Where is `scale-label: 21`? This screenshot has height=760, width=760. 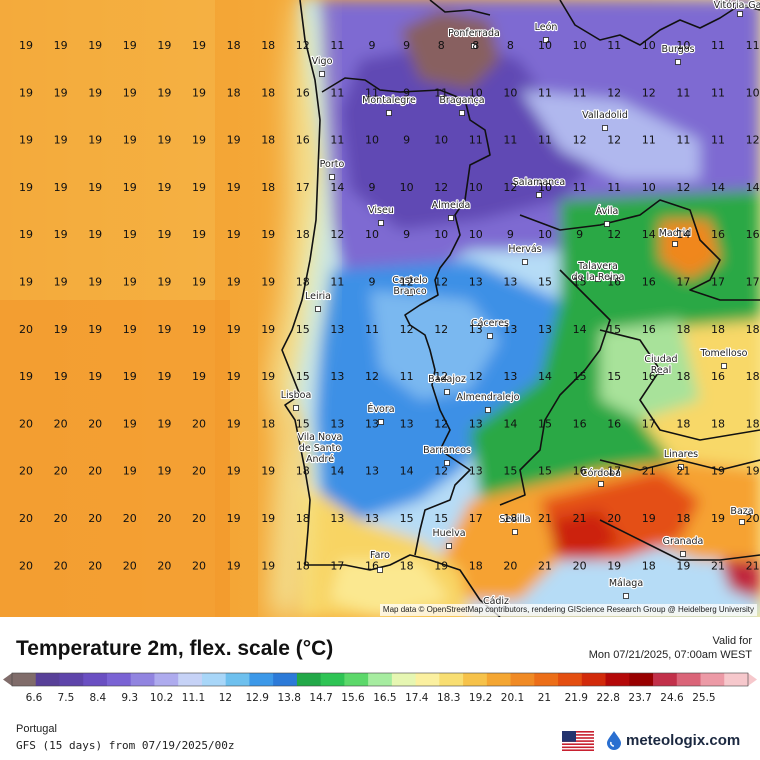 scale-label: 21 is located at coordinates (544, 698).